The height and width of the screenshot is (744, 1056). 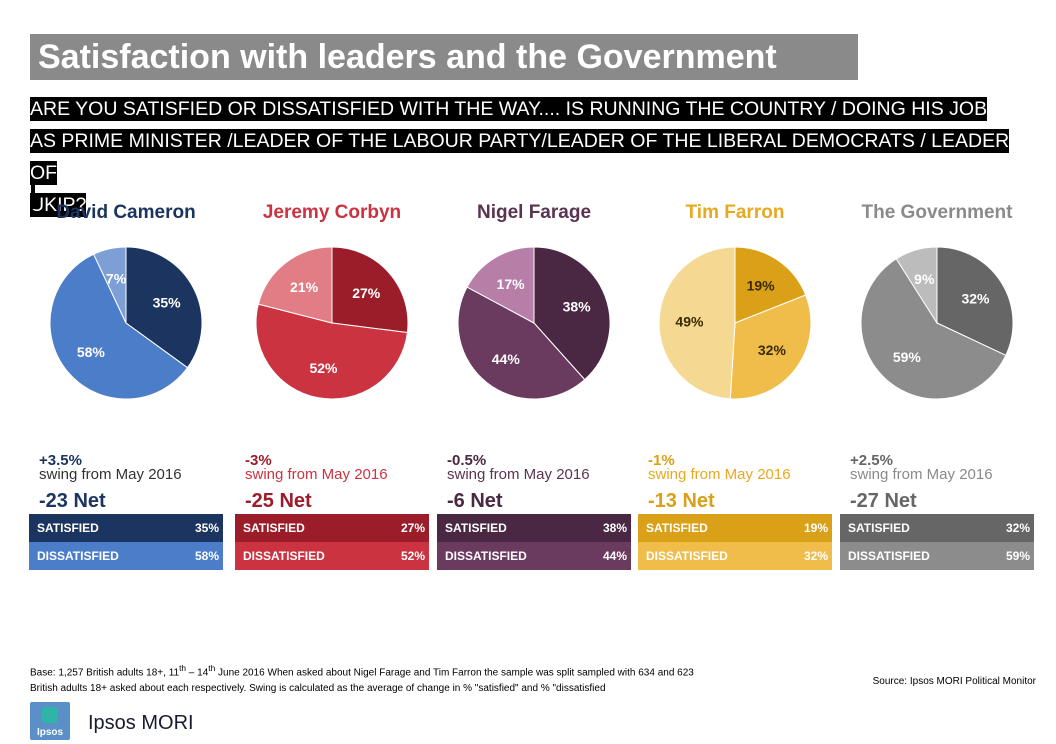 I want to click on satisfied-value: 32%, so click(x=1017, y=528).